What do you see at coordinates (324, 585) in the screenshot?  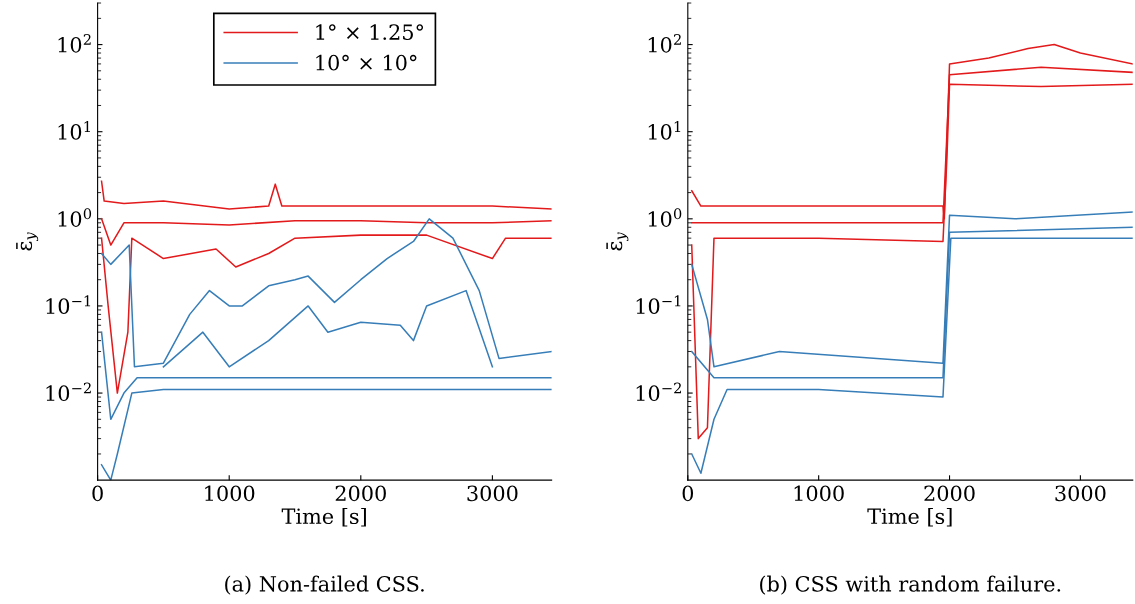 I see `text: (a) Non-failed CSS.` at bounding box center [324, 585].